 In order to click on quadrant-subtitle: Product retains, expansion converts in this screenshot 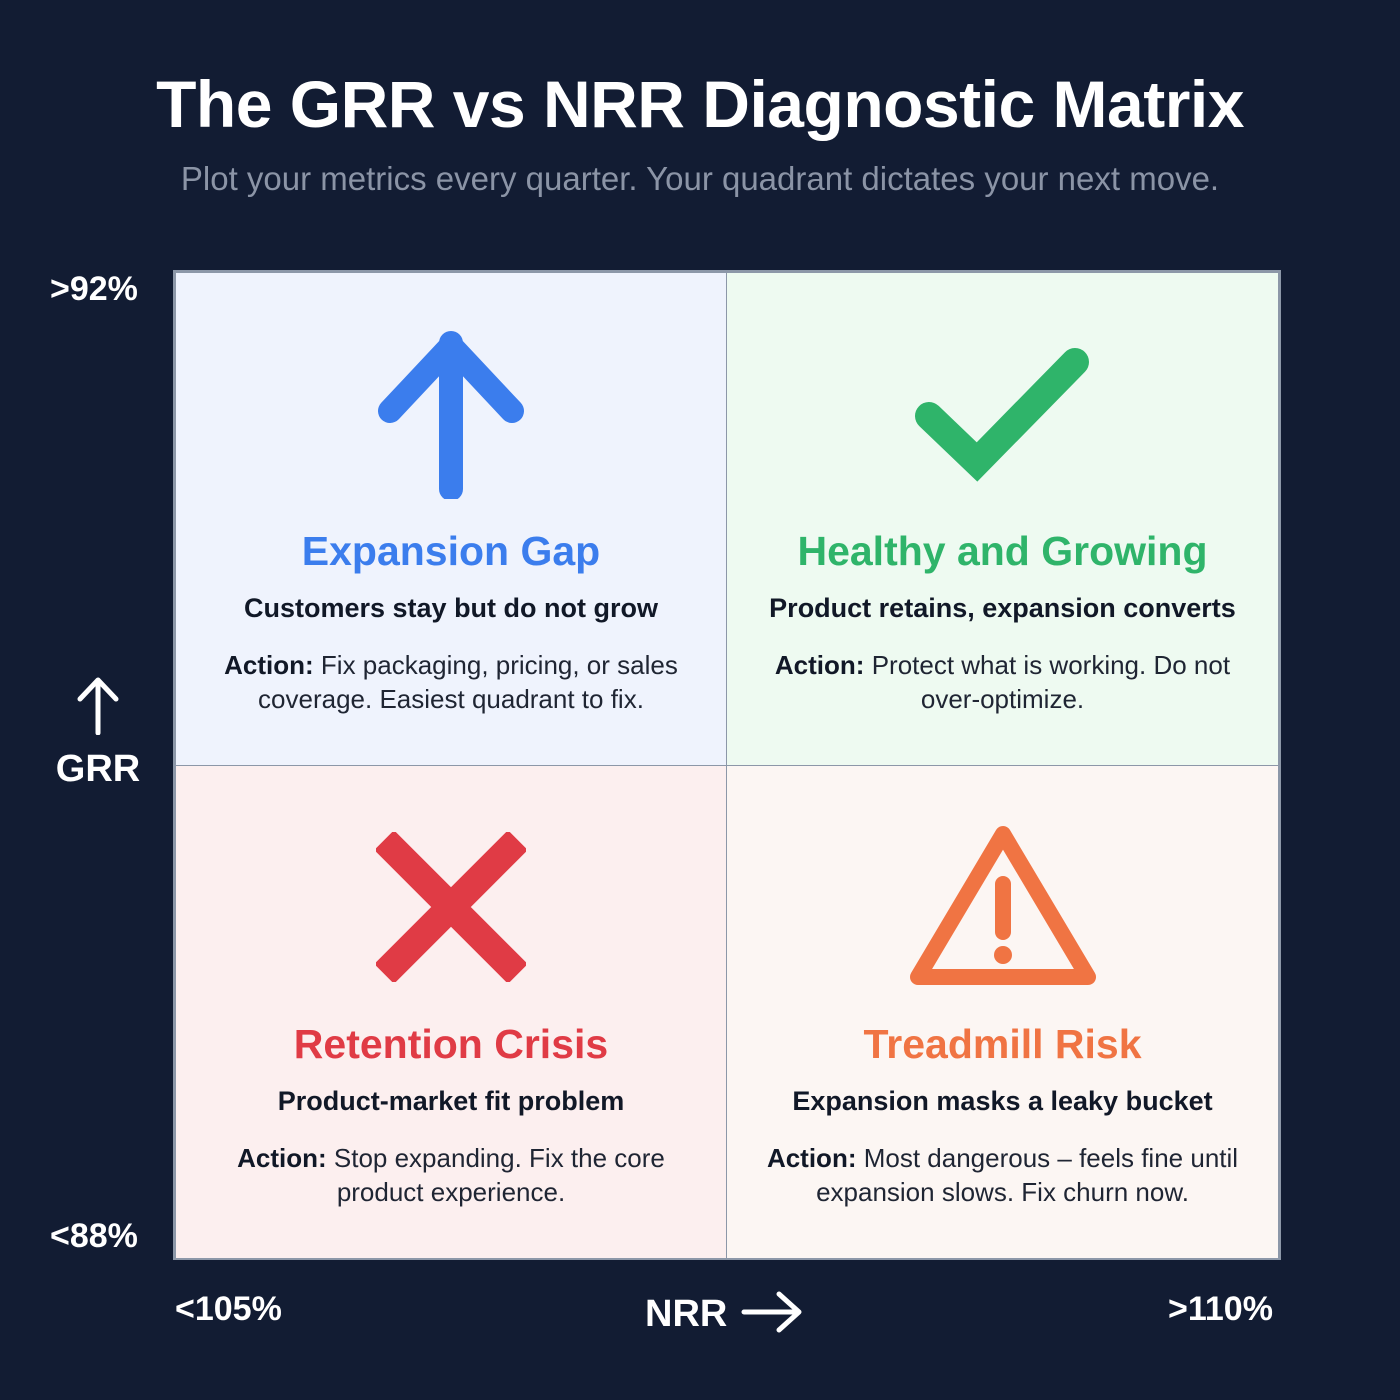, I will do `click(1002, 608)`.